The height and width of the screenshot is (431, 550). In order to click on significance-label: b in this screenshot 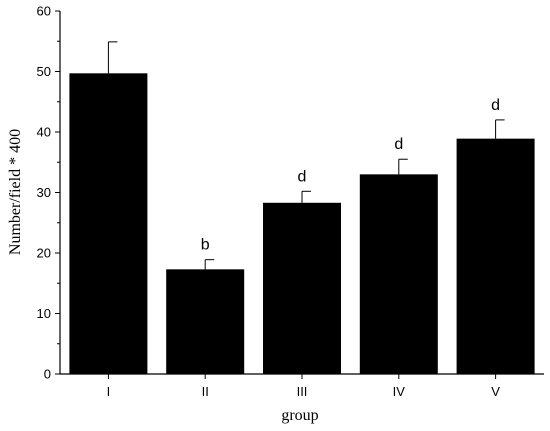, I will do `click(205, 245)`.